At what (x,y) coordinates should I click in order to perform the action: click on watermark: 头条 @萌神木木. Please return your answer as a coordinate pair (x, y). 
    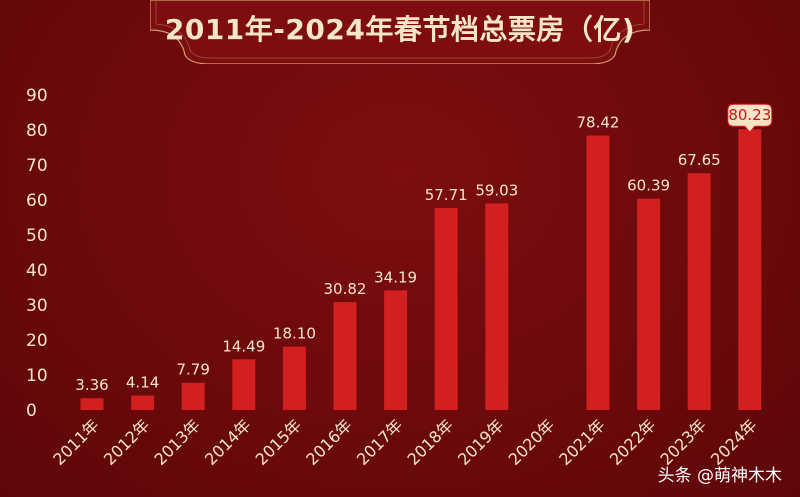
    Looking at the image, I should click on (719, 476).